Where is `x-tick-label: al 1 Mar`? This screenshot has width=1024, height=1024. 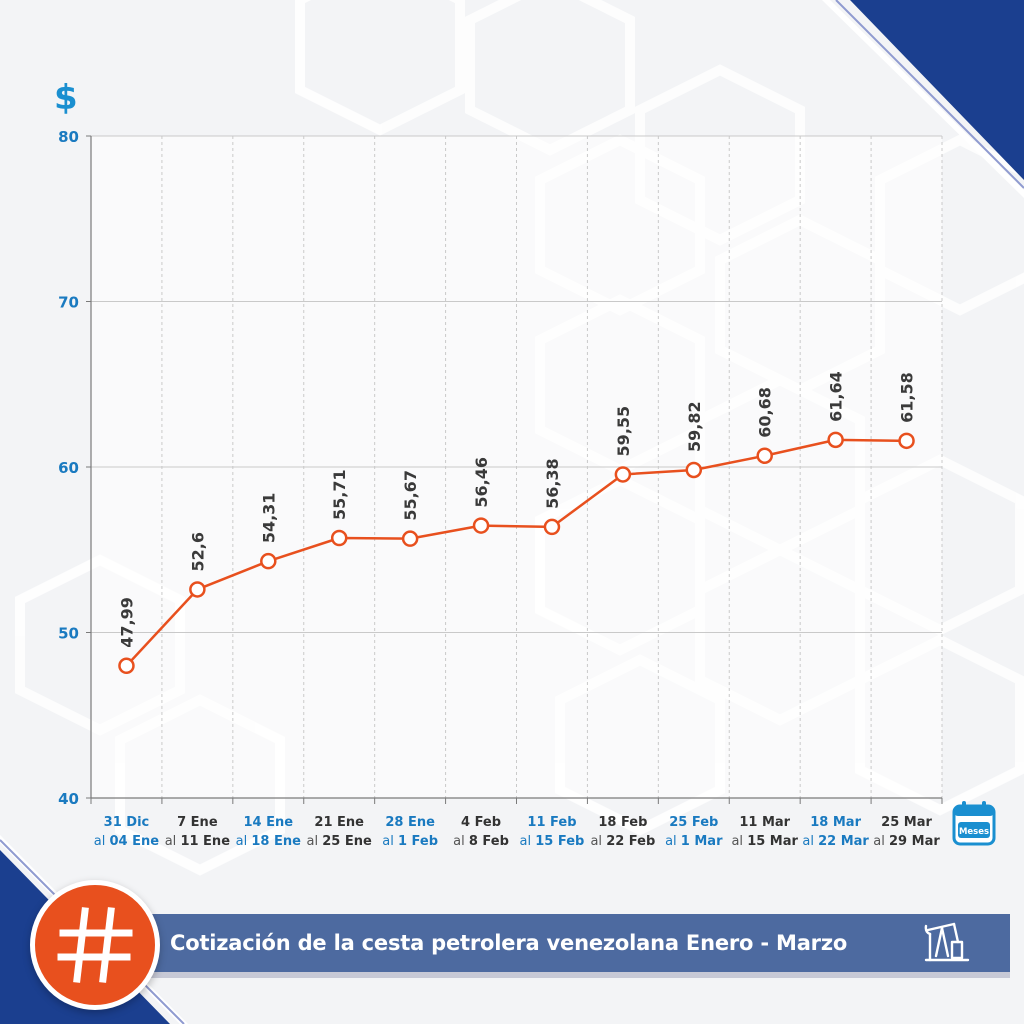 x-tick-label: al 1 Mar is located at coordinates (694, 841).